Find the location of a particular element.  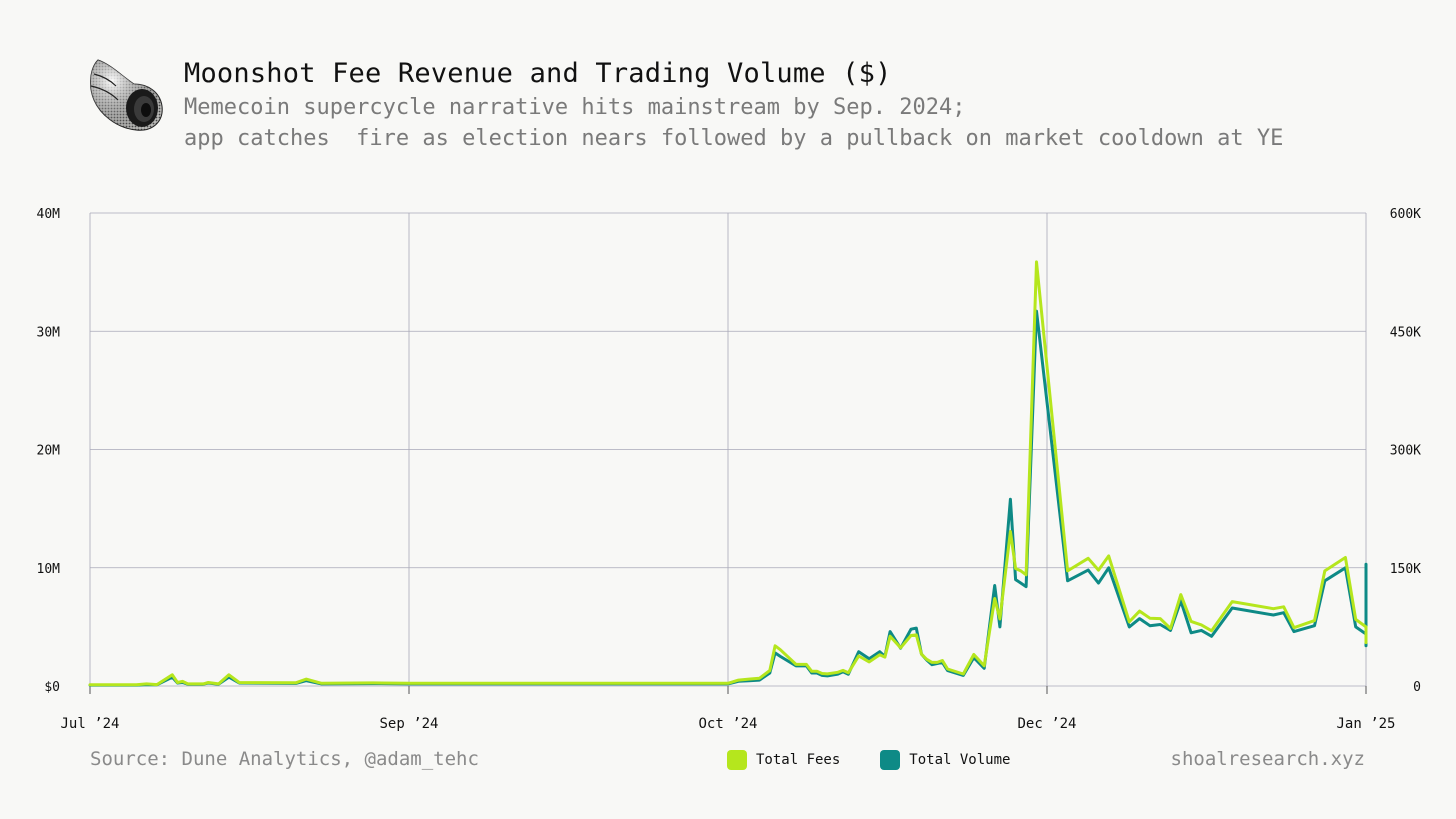

legend-swatch-total-volume is located at coordinates (890, 760).